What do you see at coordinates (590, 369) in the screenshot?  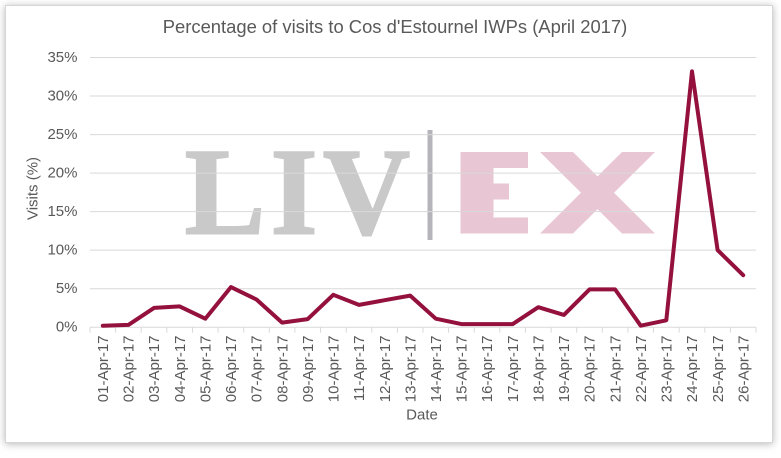 I see `svg-text: 20-Apr-17` at bounding box center [590, 369].